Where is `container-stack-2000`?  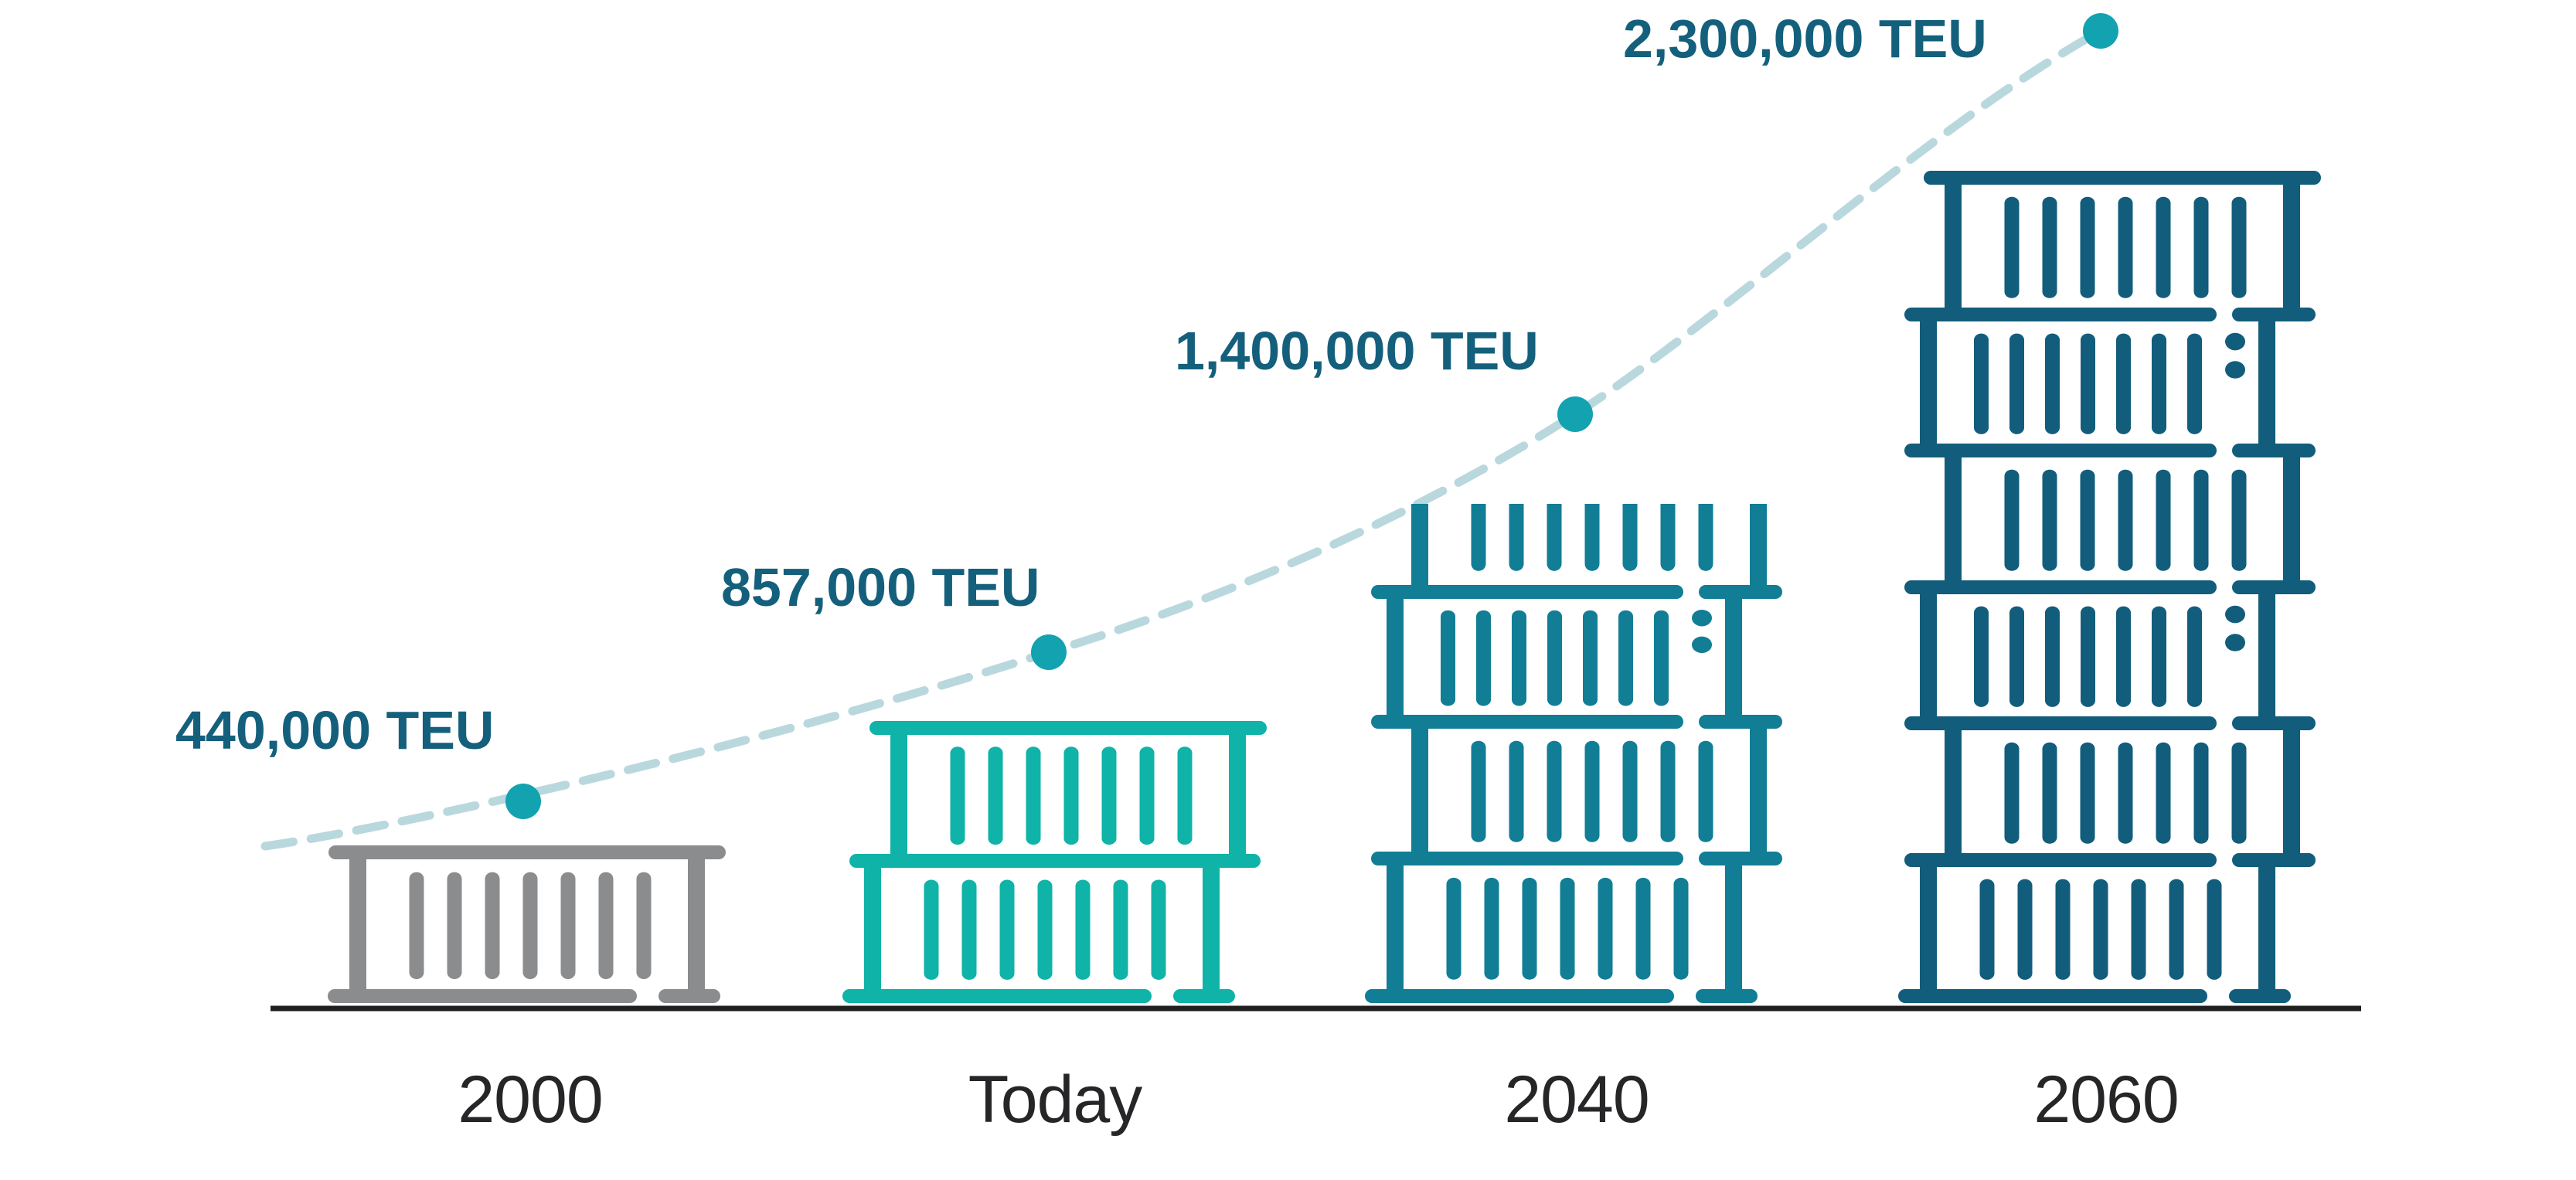
container-stack-2000 is located at coordinates (527, 924).